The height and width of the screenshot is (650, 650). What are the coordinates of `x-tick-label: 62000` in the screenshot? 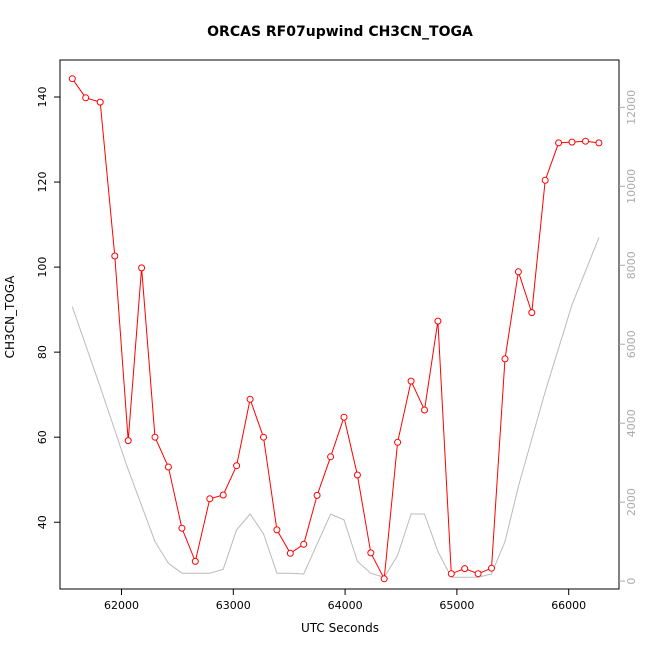 It's located at (121, 605).